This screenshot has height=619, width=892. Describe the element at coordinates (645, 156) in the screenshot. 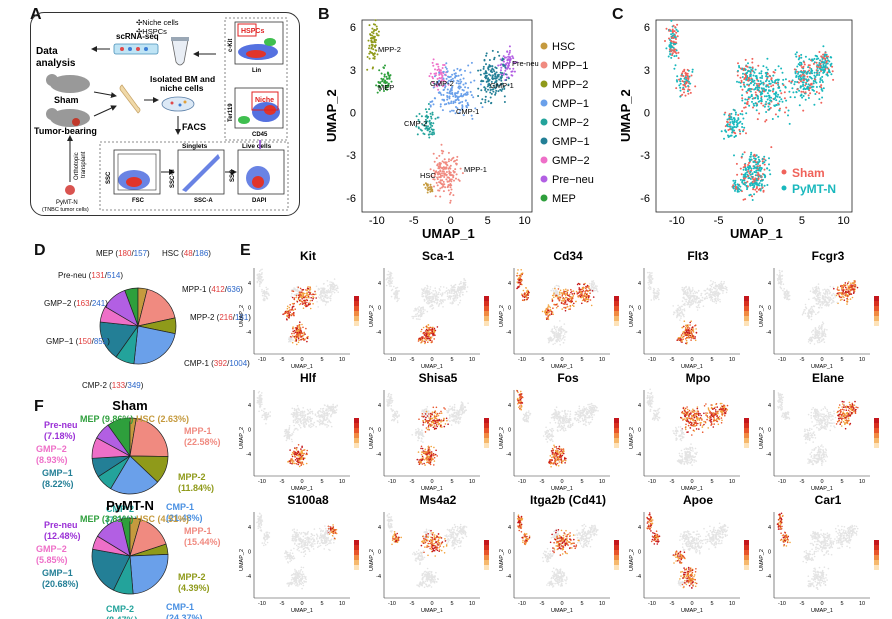

I see `y-tick: -3` at that location.